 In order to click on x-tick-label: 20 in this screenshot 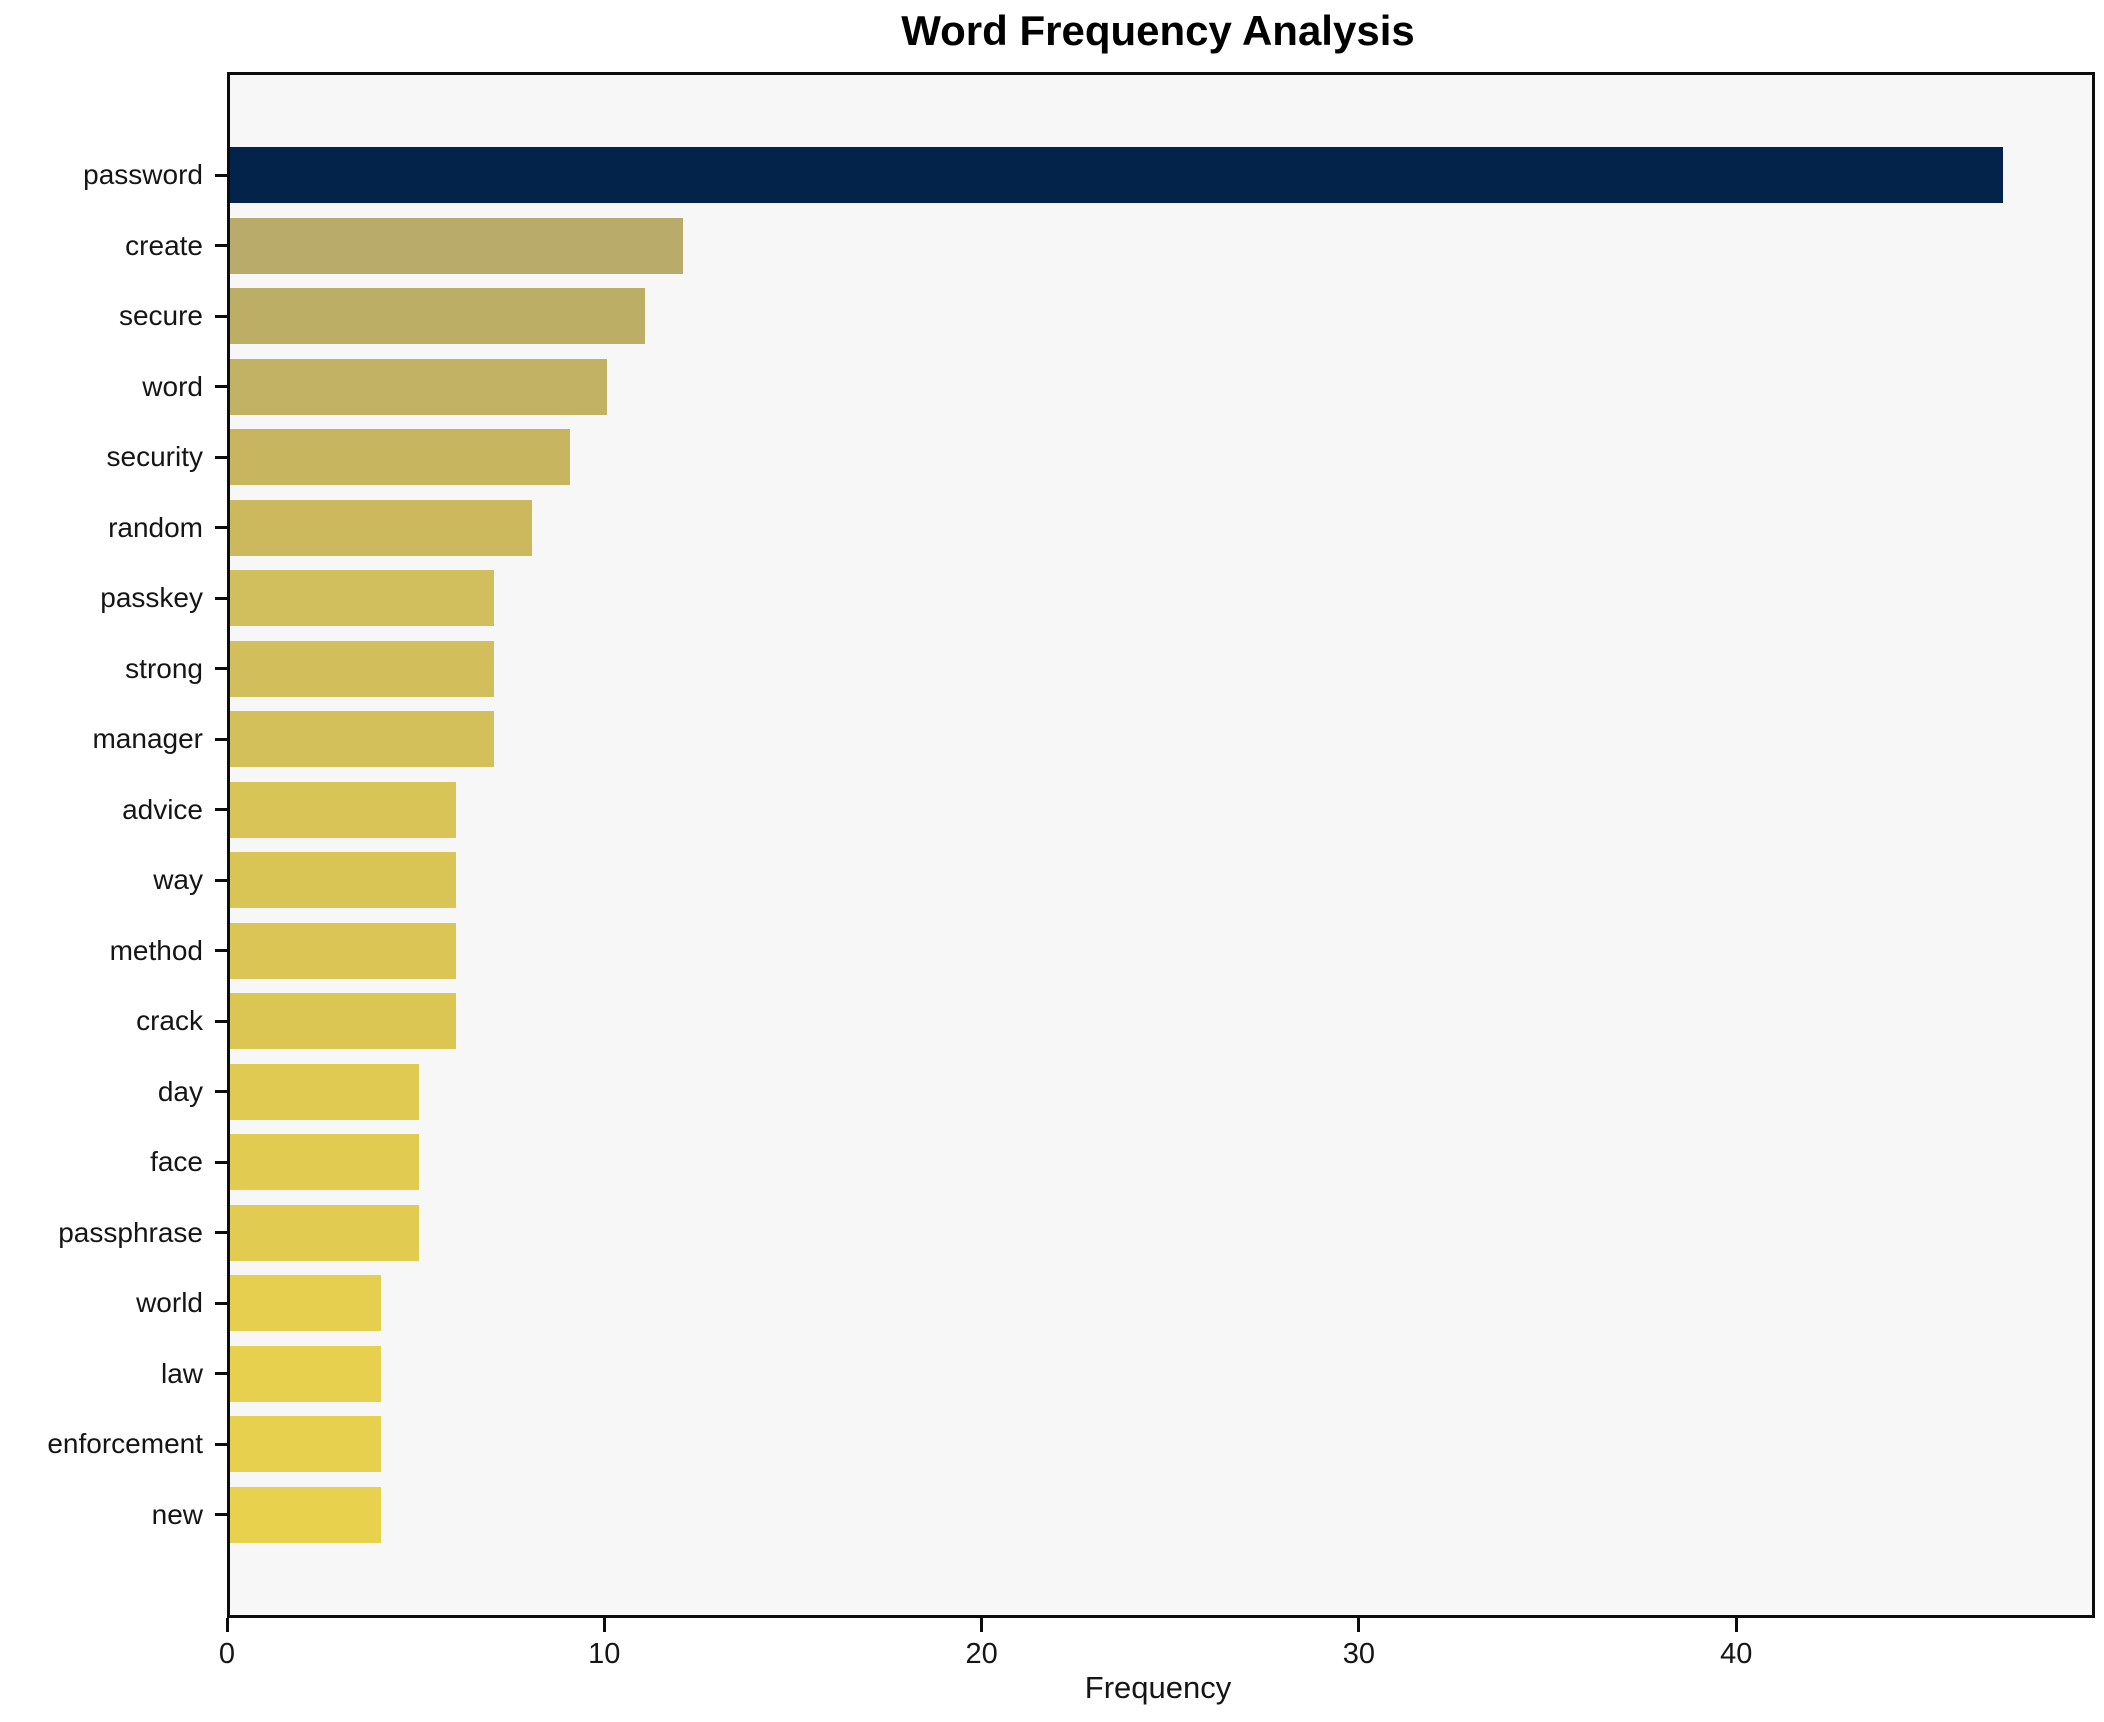, I will do `click(981, 1654)`.